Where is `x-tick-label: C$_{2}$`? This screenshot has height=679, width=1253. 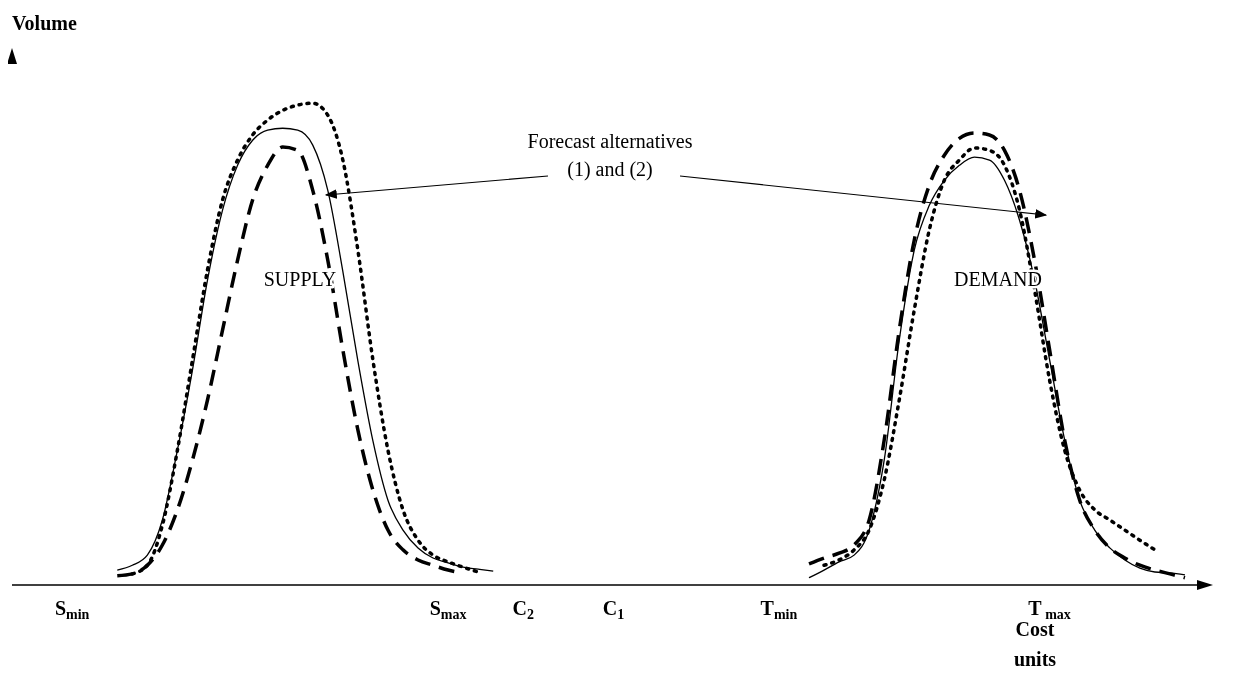
x-tick-label: C$_{2}$ is located at coordinates (523, 610).